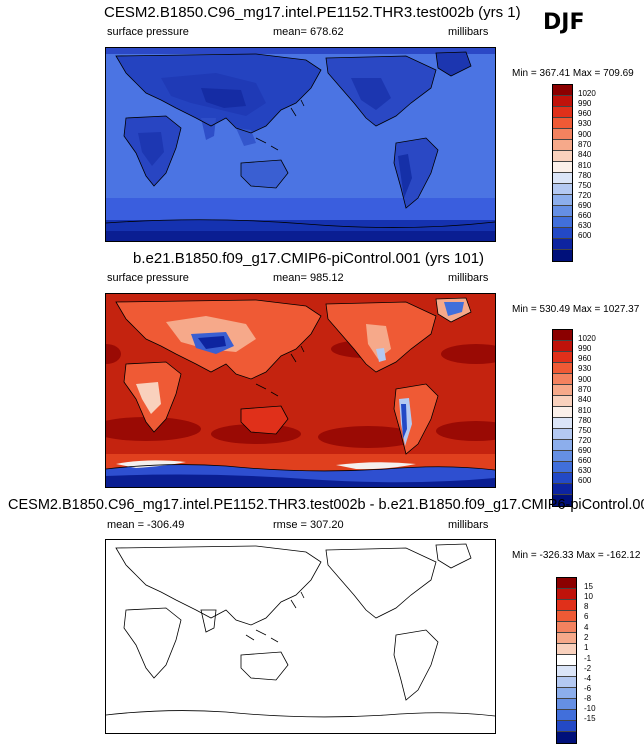 The height and width of the screenshot is (744, 644). Describe the element at coordinates (148, 278) in the screenshot. I see `panel2-left-label: surface pressure` at that location.